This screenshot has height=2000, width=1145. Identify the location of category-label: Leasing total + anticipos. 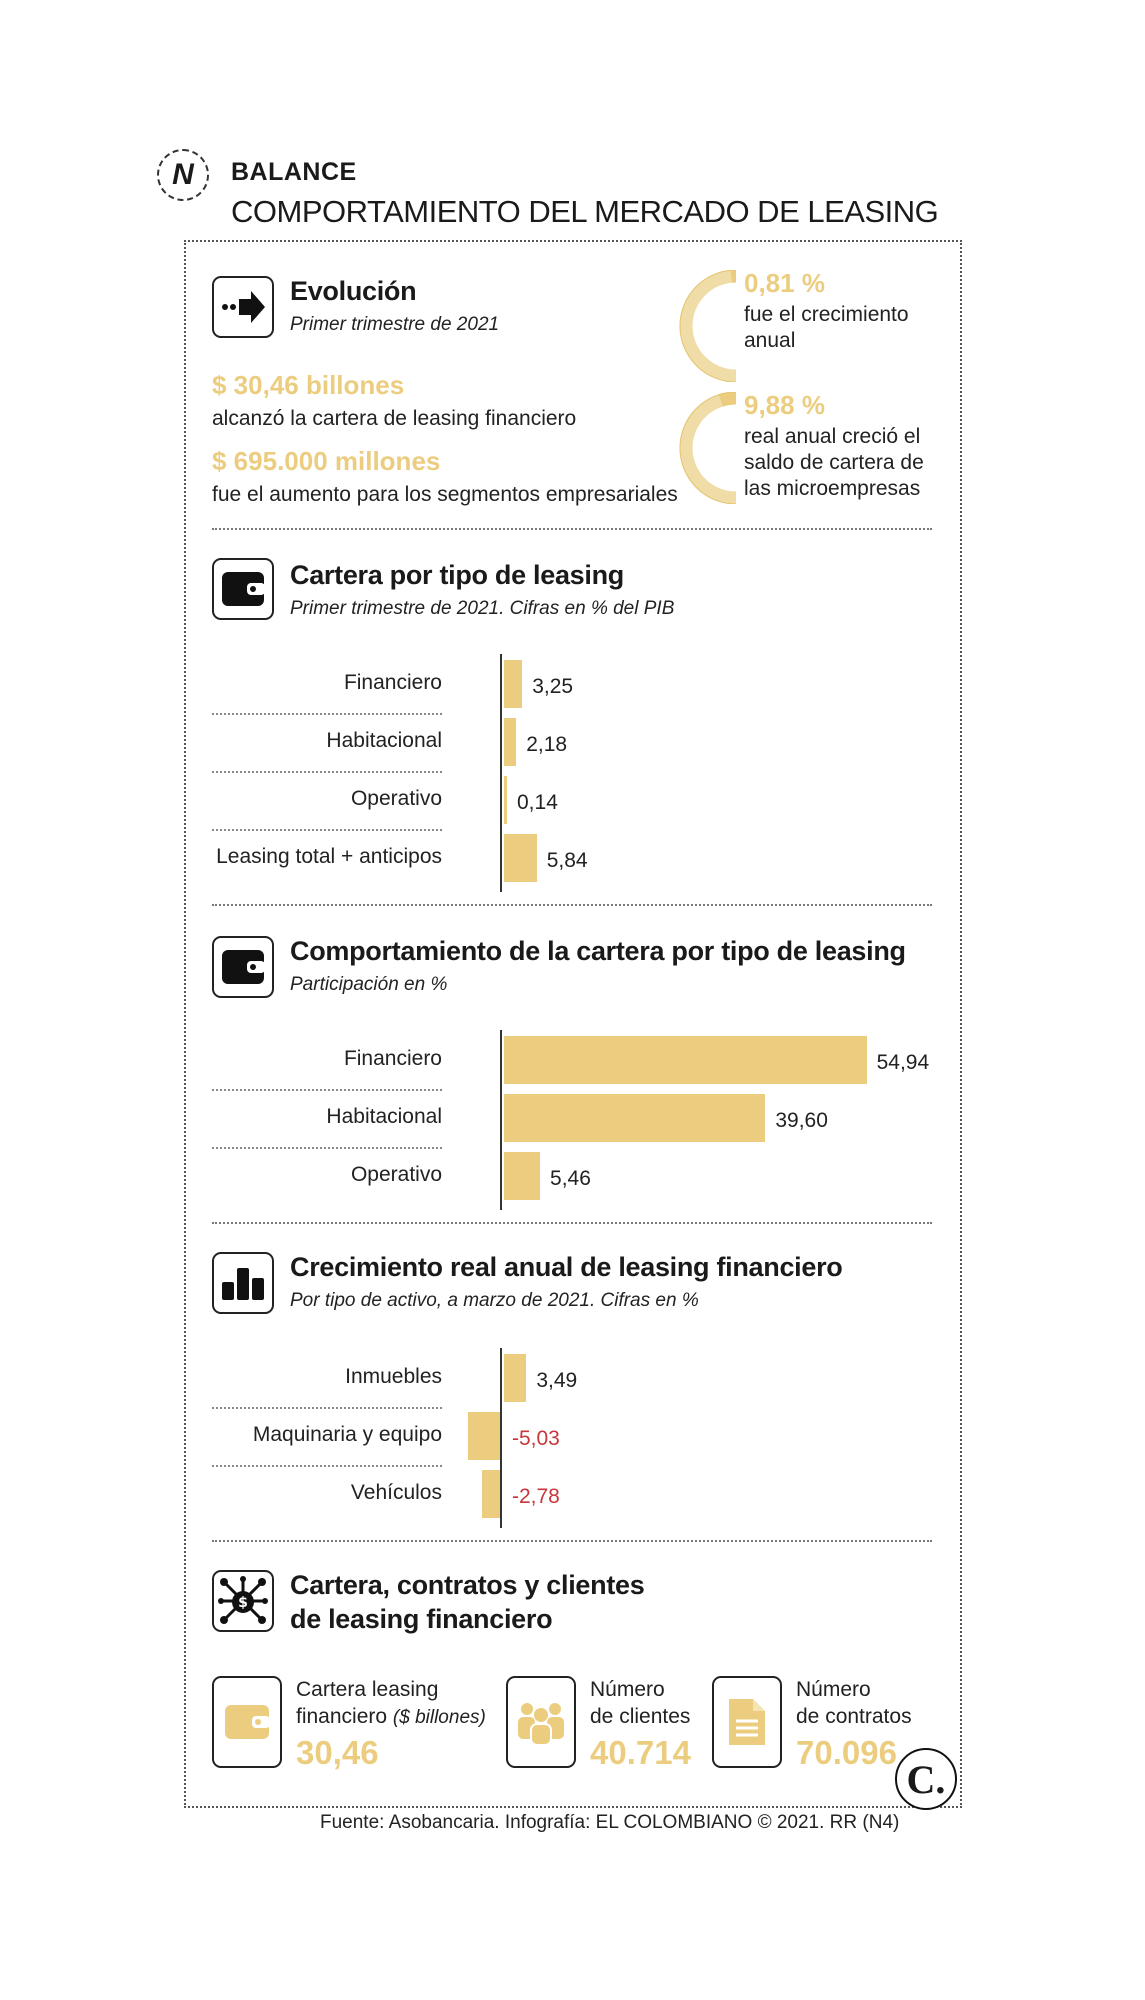
(329, 856).